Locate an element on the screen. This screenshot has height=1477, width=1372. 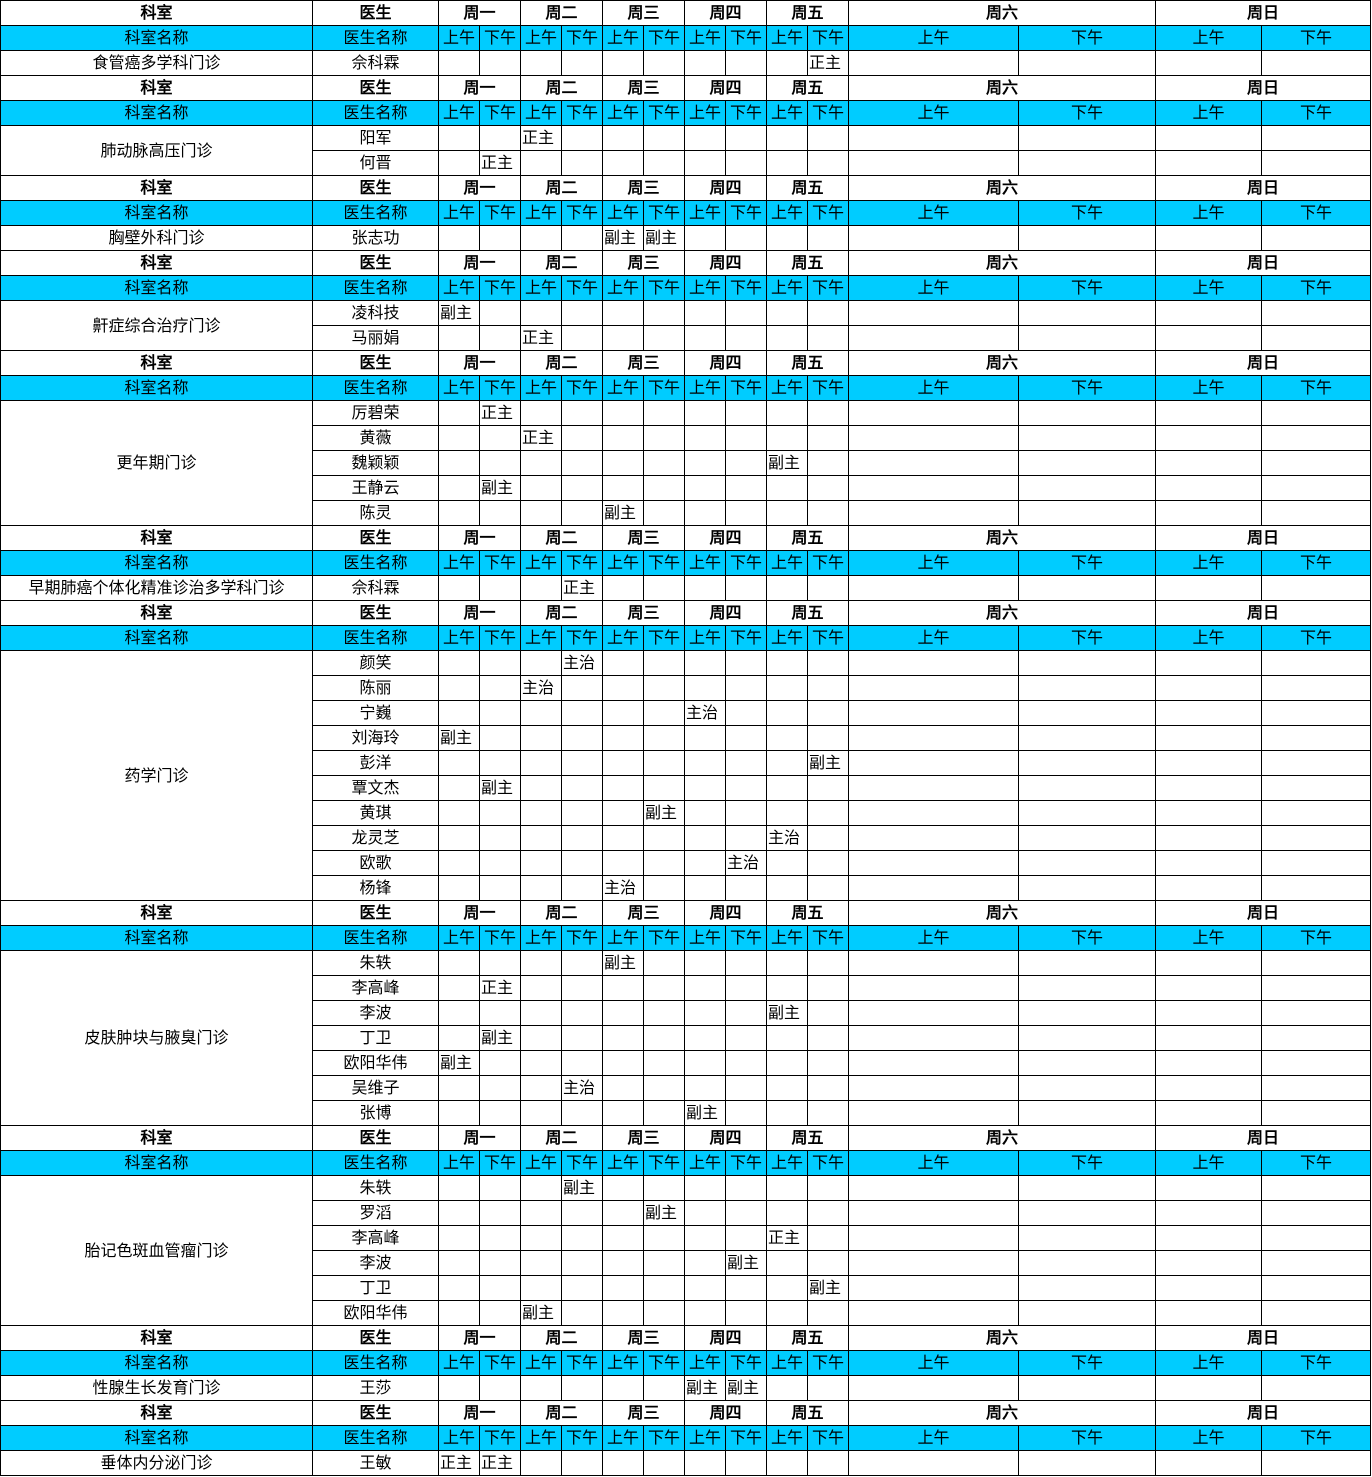
doctor-name: 宁巍 is located at coordinates (375, 713).